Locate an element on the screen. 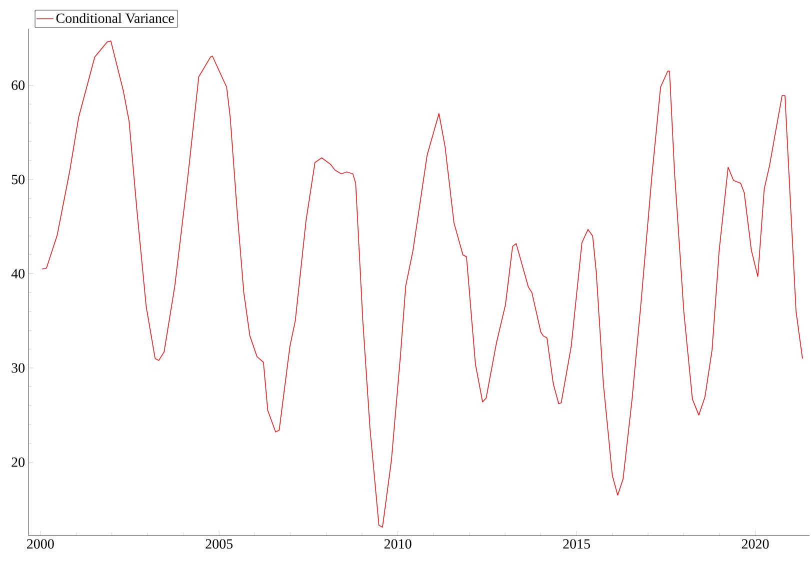  y-tick-label: 40 is located at coordinates (18, 273).